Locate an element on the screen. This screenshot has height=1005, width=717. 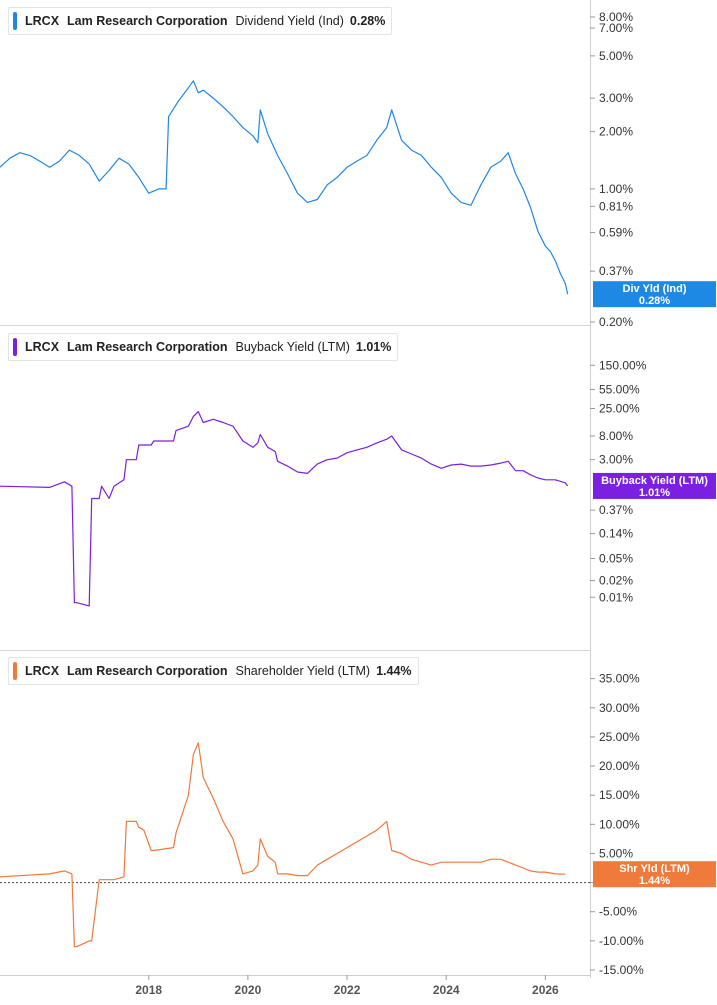
y-tick-label: 0.14% is located at coordinates (616, 534).